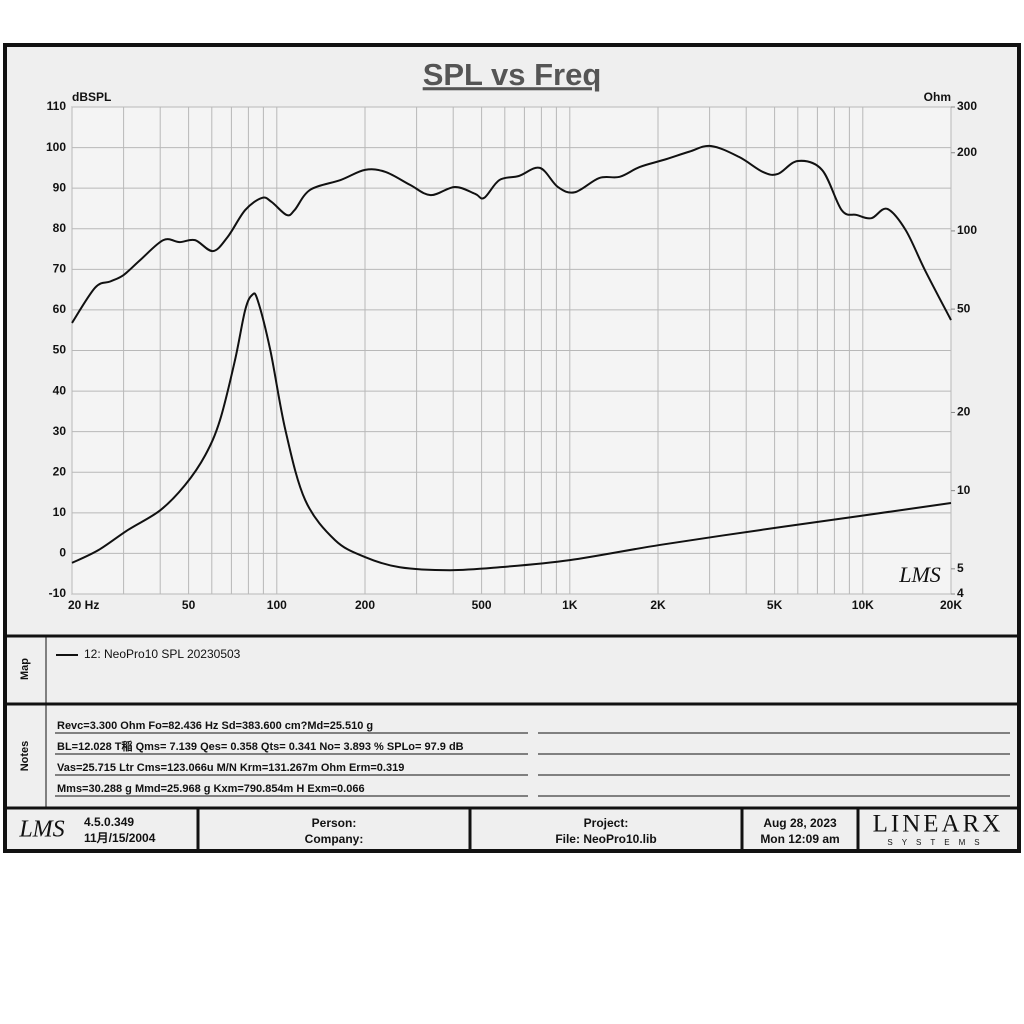 This screenshot has width=1024, height=1024. I want to click on y-tick-label: 100, so click(56, 147).